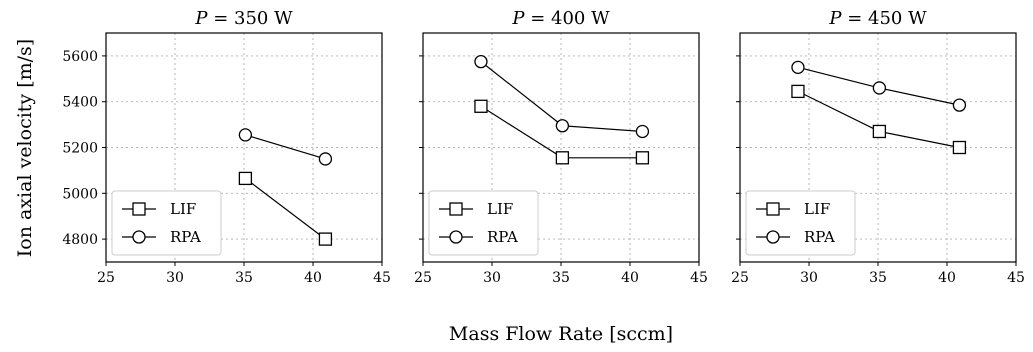  I want to click on y-axis-label: Ion axial velocity [m/s], so click(25, 148).